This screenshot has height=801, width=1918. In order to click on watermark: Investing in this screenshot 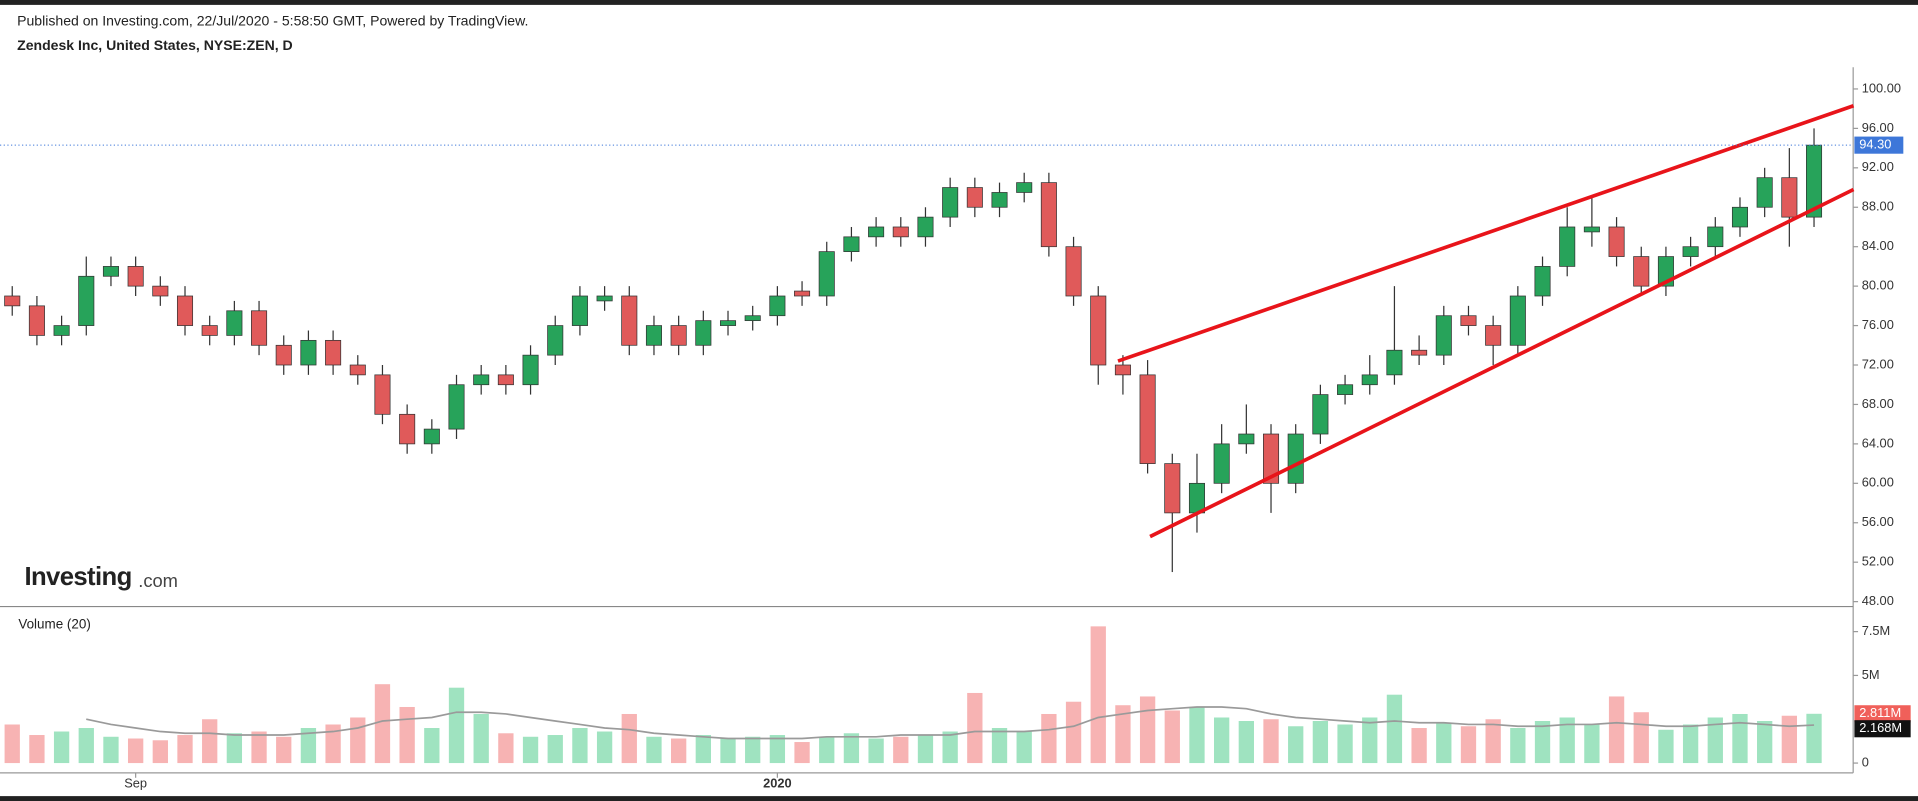, I will do `click(77, 577)`.